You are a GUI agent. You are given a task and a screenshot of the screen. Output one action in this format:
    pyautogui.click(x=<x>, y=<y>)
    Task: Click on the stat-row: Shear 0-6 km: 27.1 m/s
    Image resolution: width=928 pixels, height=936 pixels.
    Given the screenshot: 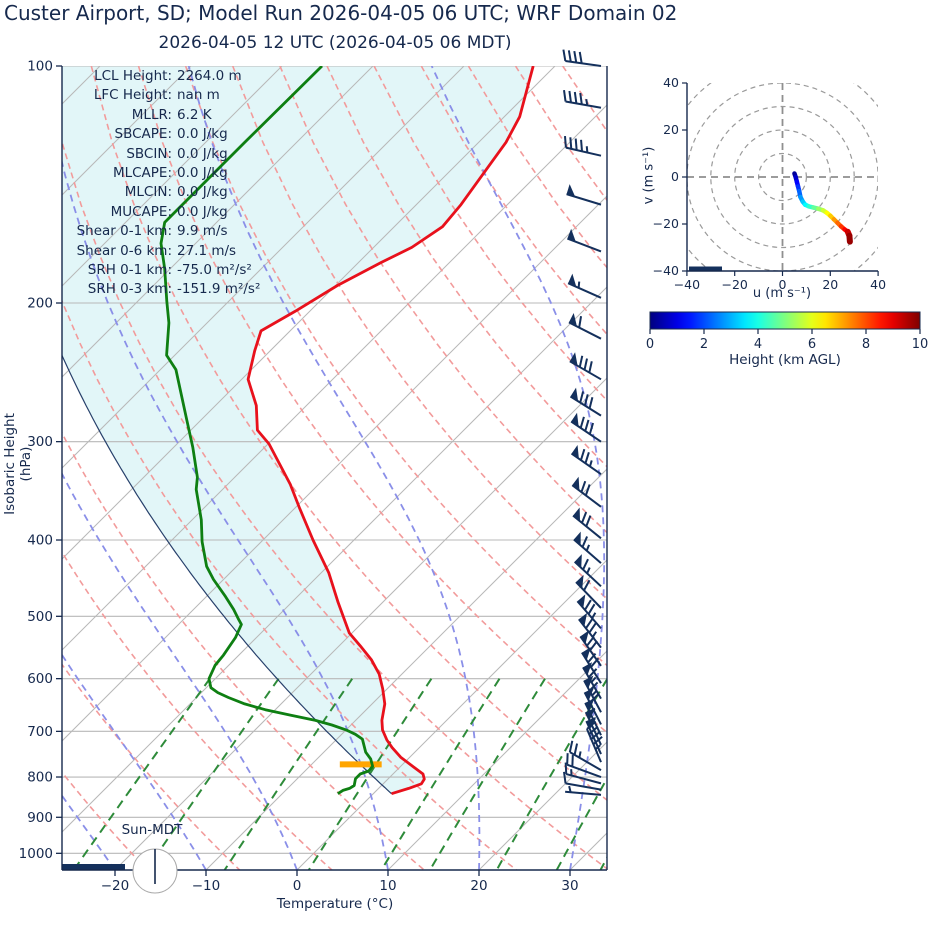 What is the action you would take?
    pyautogui.click(x=160, y=251)
    